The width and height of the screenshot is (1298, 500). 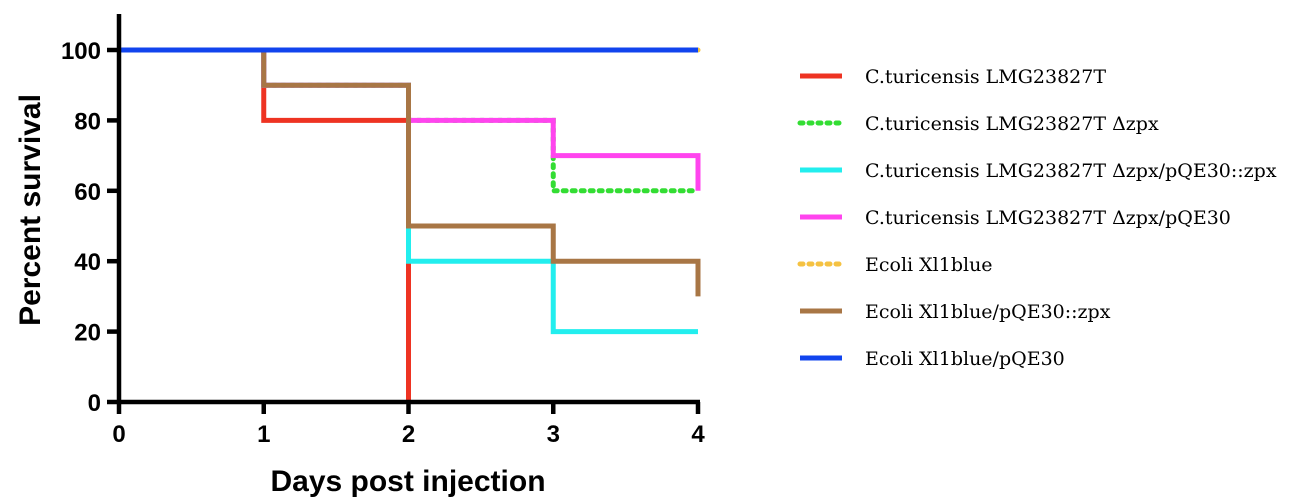 What do you see at coordinates (985, 77) in the screenshot?
I see `legend-label: C.turicensis LMG23827T` at bounding box center [985, 77].